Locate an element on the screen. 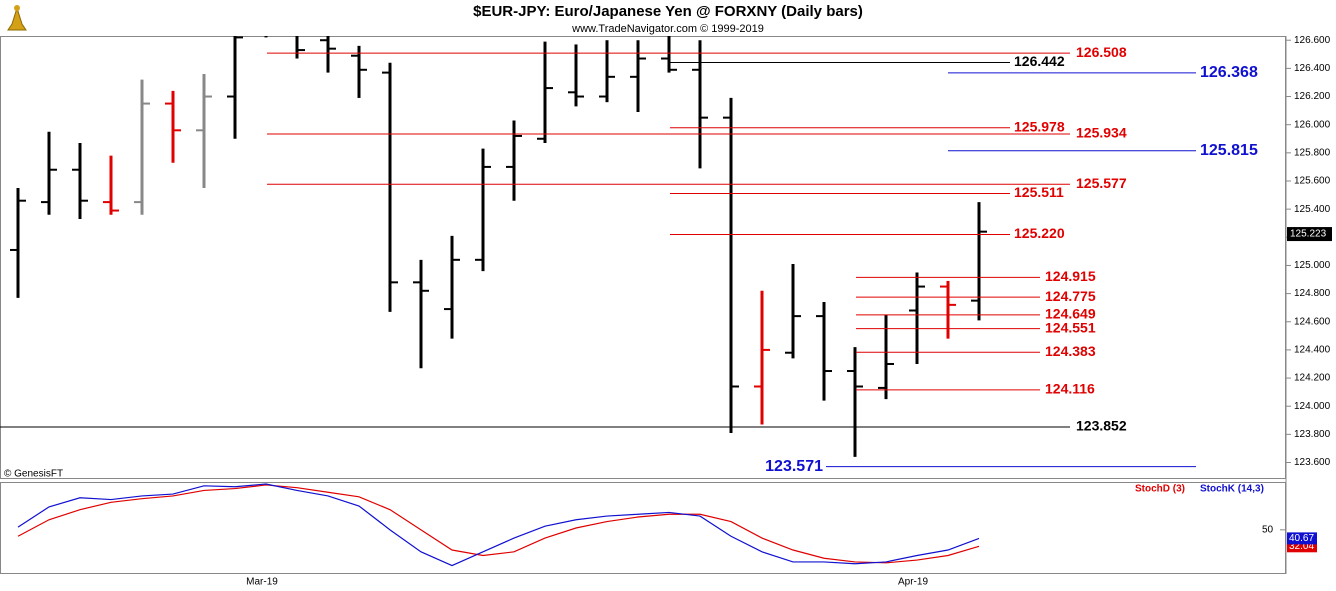  y-tick-label: 125.800 is located at coordinates (1312, 152).